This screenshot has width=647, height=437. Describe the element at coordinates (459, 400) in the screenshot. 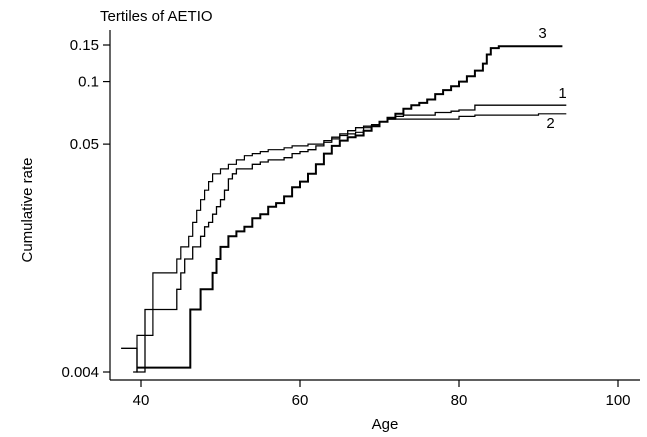

I see `x-tick-label: 80` at that location.